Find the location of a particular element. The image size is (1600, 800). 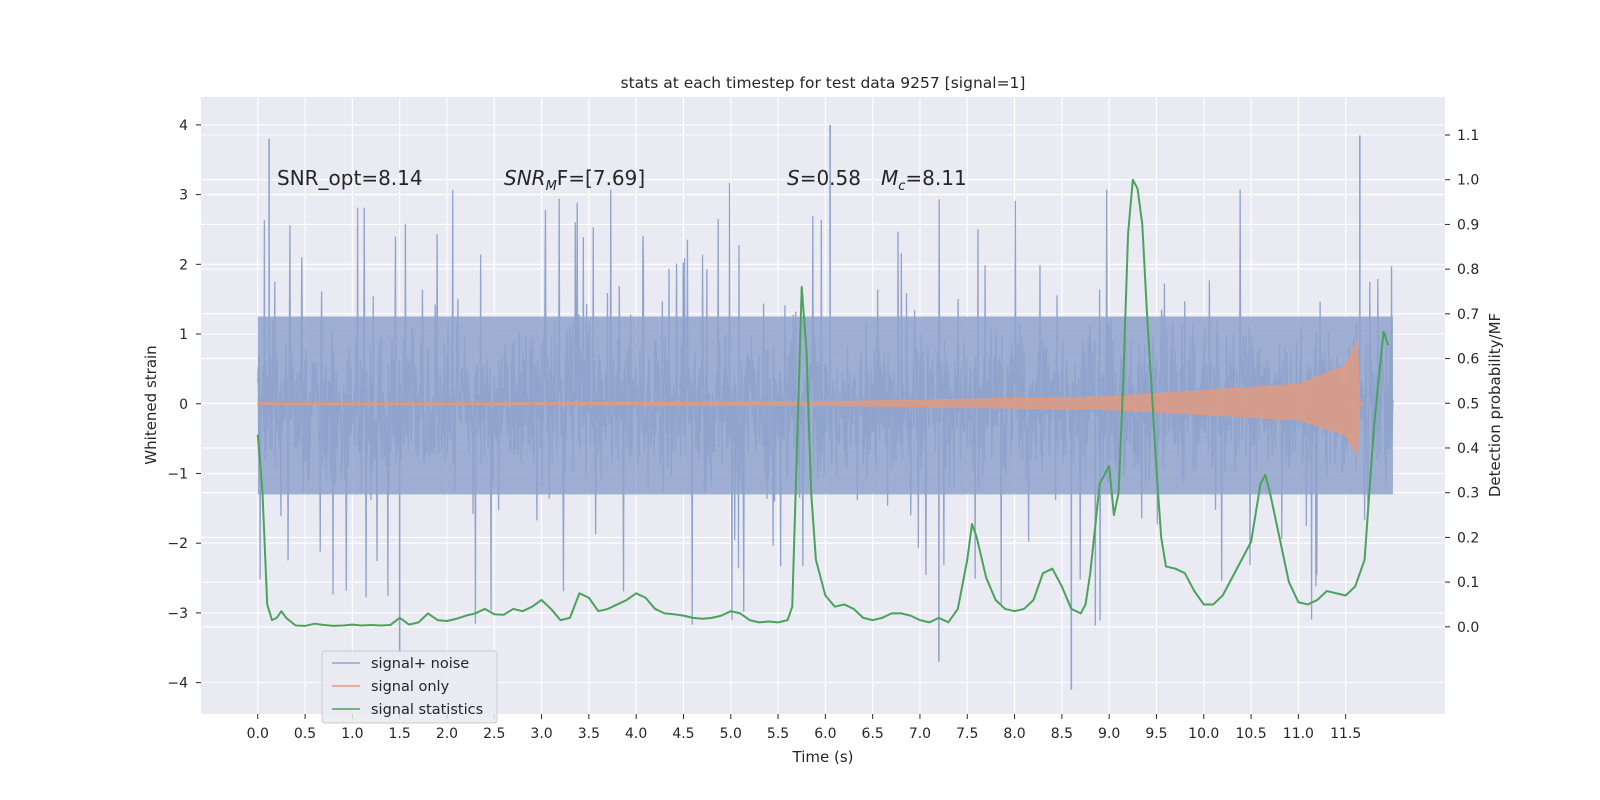

y-left-tick-label: 1 is located at coordinates (183, 335).